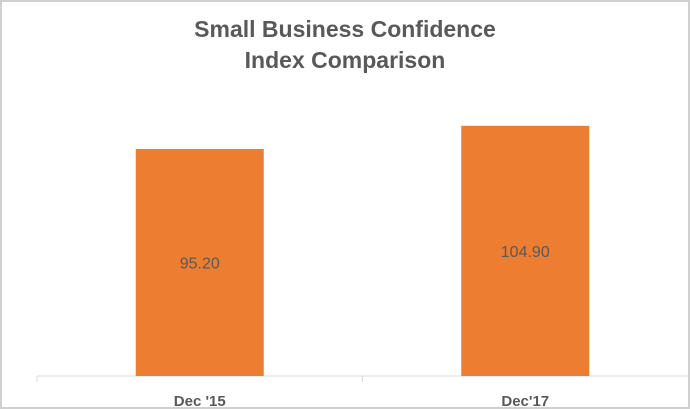  I want to click on data-label-1: 104.90, so click(525, 252).